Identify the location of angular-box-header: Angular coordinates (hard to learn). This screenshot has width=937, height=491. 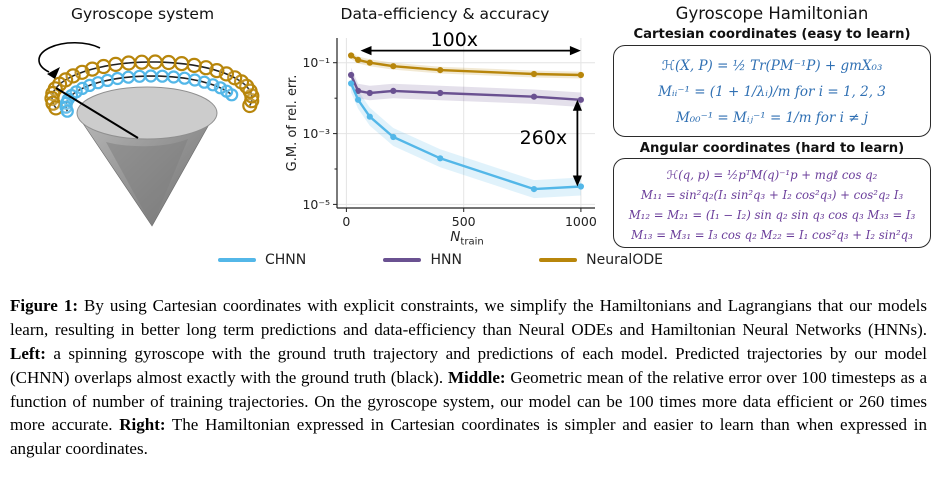
(772, 148).